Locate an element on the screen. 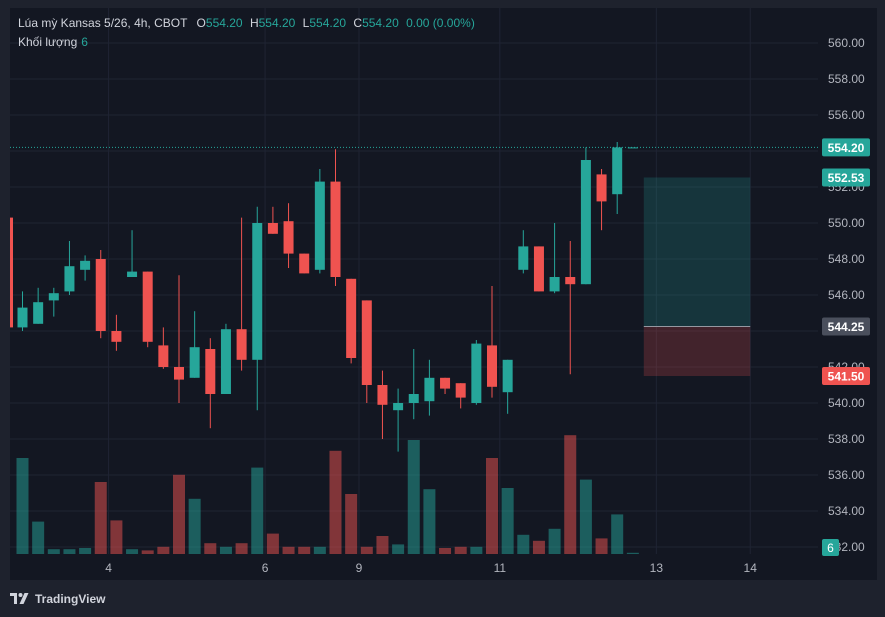  volume-label: 6 is located at coordinates (830, 547).